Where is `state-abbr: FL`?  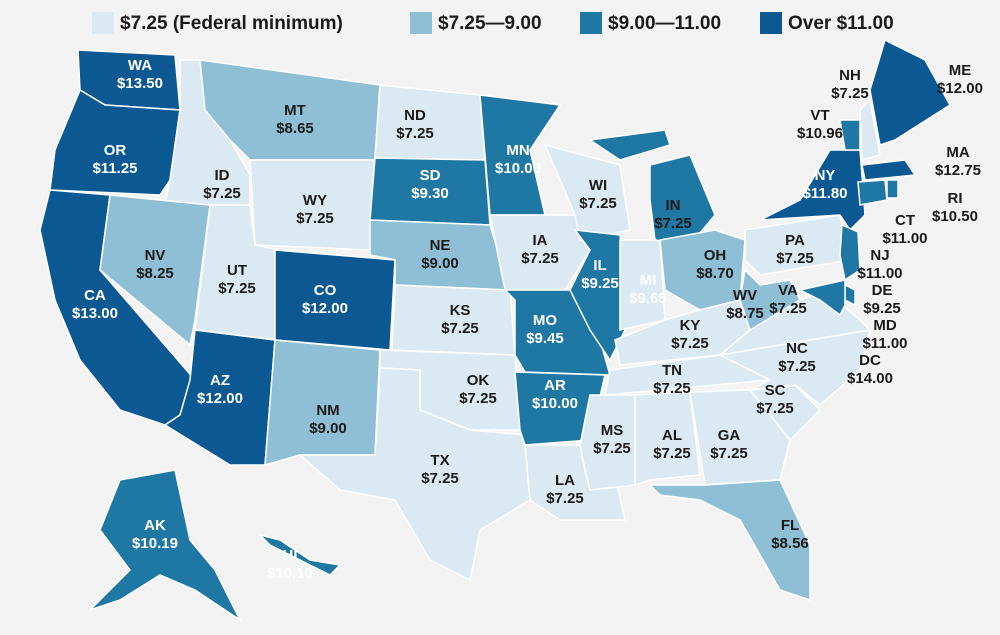
state-abbr: FL is located at coordinates (790, 525).